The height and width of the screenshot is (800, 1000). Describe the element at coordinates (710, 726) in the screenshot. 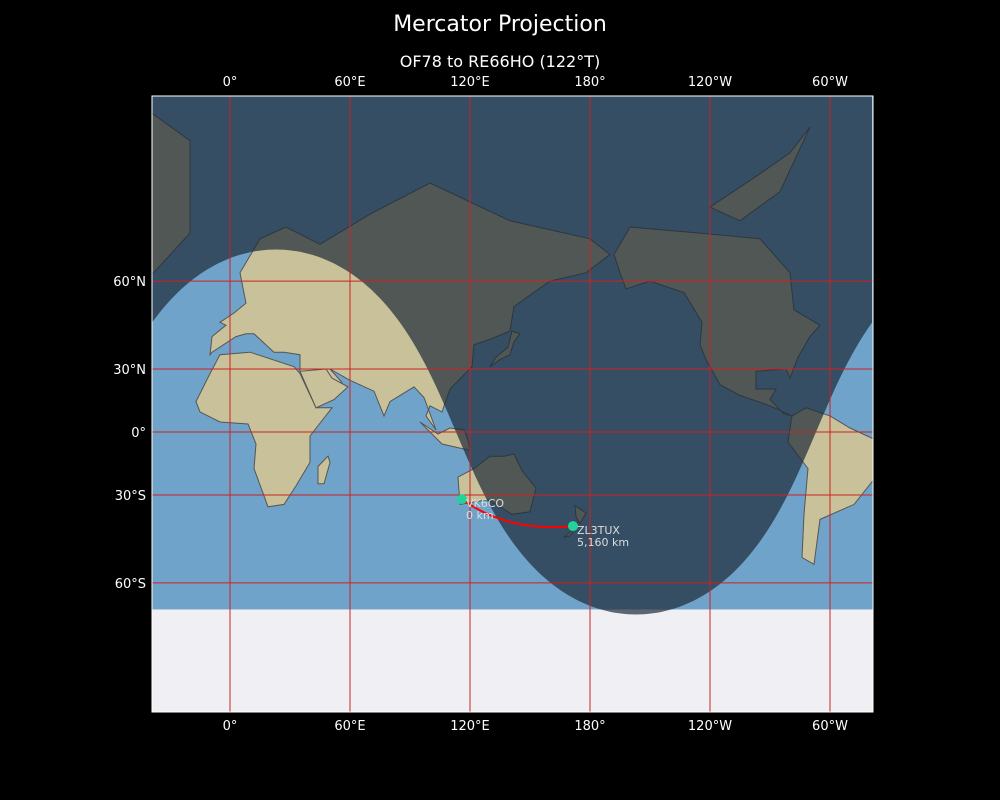

I see `lon-tick-label-bottom: 120°W` at that location.